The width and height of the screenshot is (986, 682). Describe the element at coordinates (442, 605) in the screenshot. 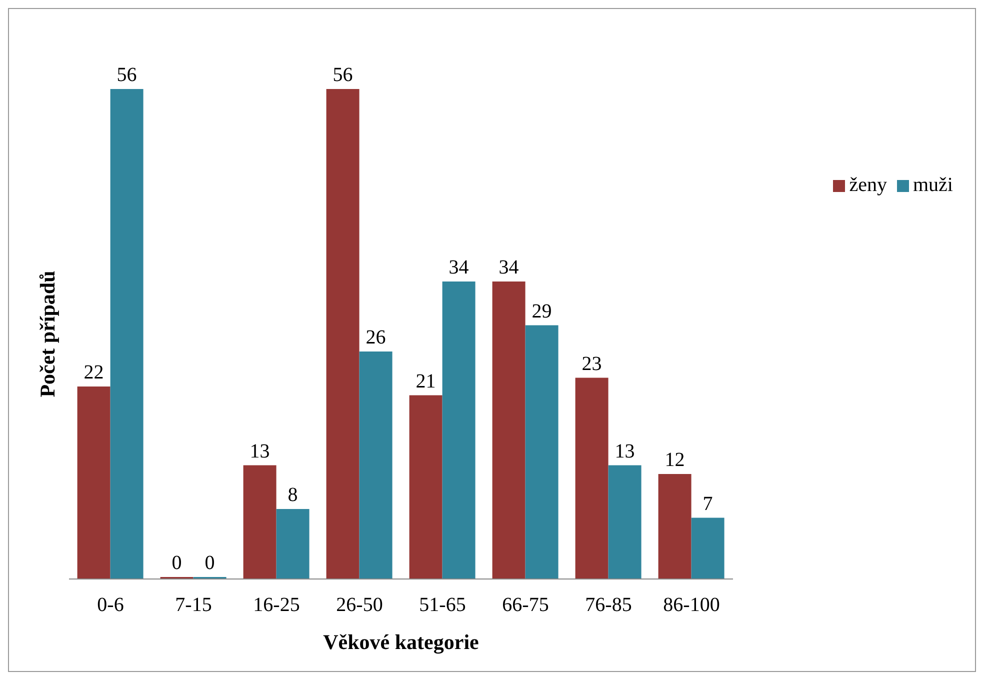

I see `x-tick-label: 51-65` at that location.